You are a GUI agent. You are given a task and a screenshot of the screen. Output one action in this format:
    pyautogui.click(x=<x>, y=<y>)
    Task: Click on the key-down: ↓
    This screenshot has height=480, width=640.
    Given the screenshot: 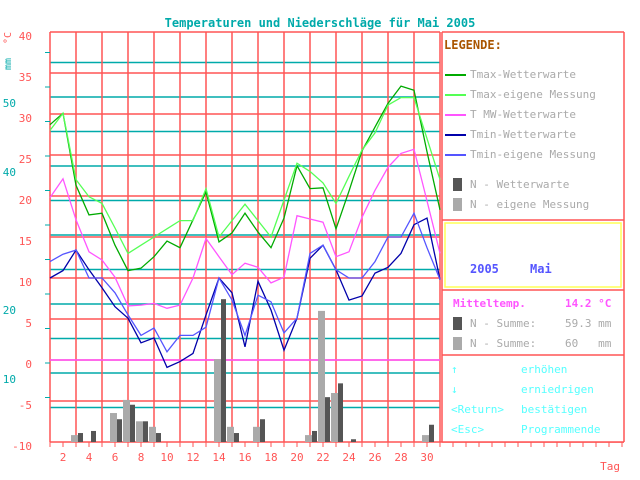 What is the action you would take?
    pyautogui.click(x=454, y=389)
    